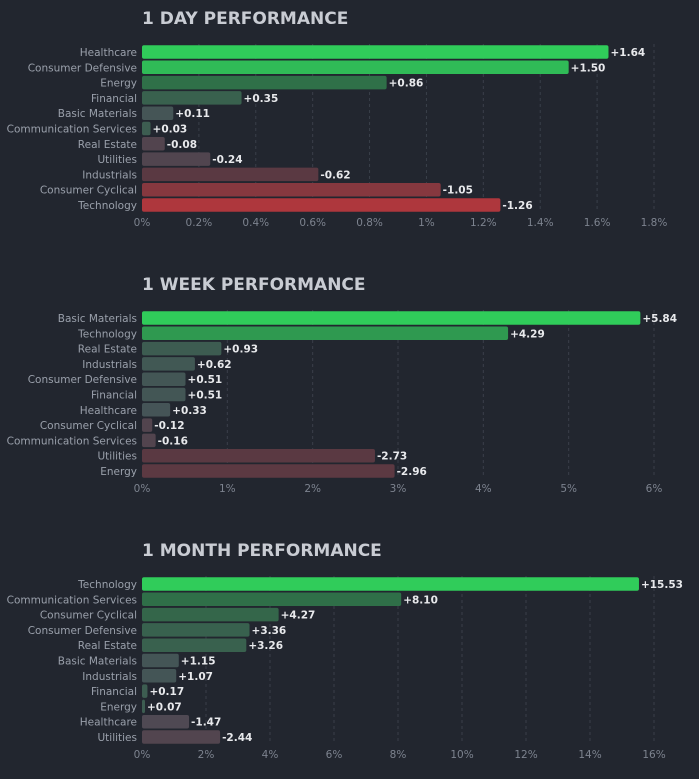 The height and width of the screenshot is (779, 699). What do you see at coordinates (227, 160) in the screenshot?
I see `value-label: -0.24` at bounding box center [227, 160].